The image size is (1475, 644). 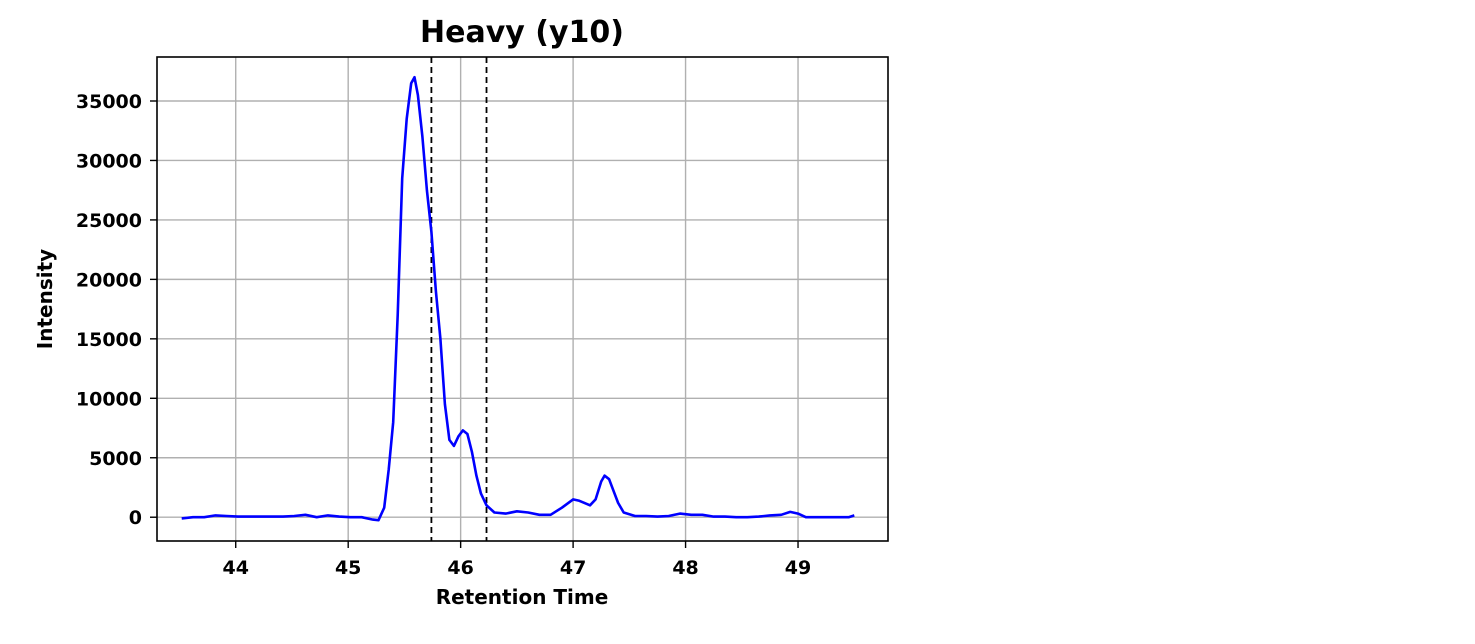 I want to click on y-tick-label: 25000, so click(x=109, y=221).